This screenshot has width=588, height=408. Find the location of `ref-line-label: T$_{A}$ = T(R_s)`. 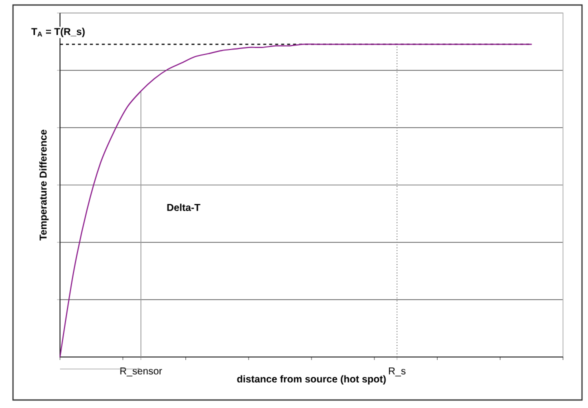

ref-line-label: T$_{A}$ = T(R_s) is located at coordinates (58, 33).